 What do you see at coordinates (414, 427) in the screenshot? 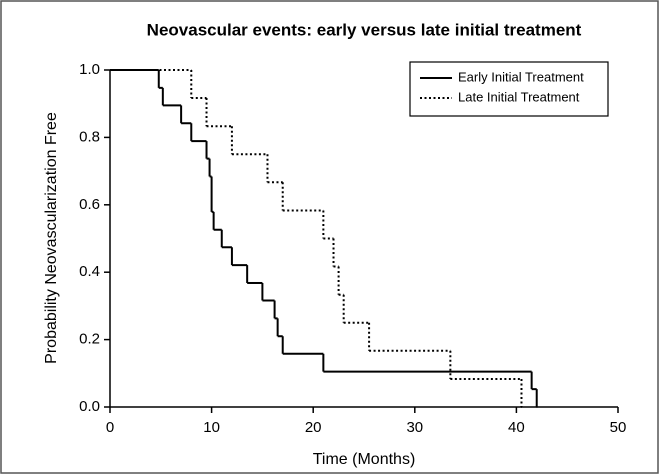
I see `x-tick-label: 30` at bounding box center [414, 427].